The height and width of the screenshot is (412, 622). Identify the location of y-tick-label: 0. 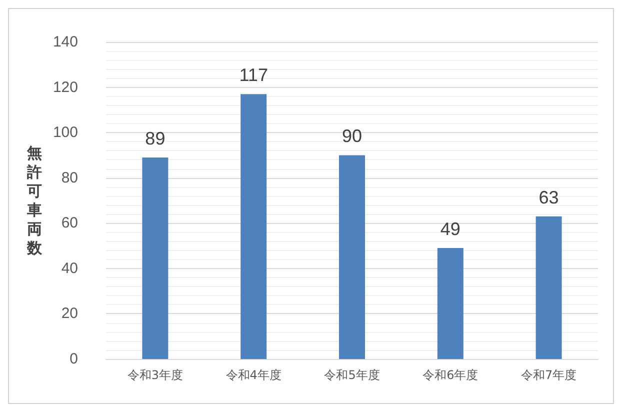
(74, 359).